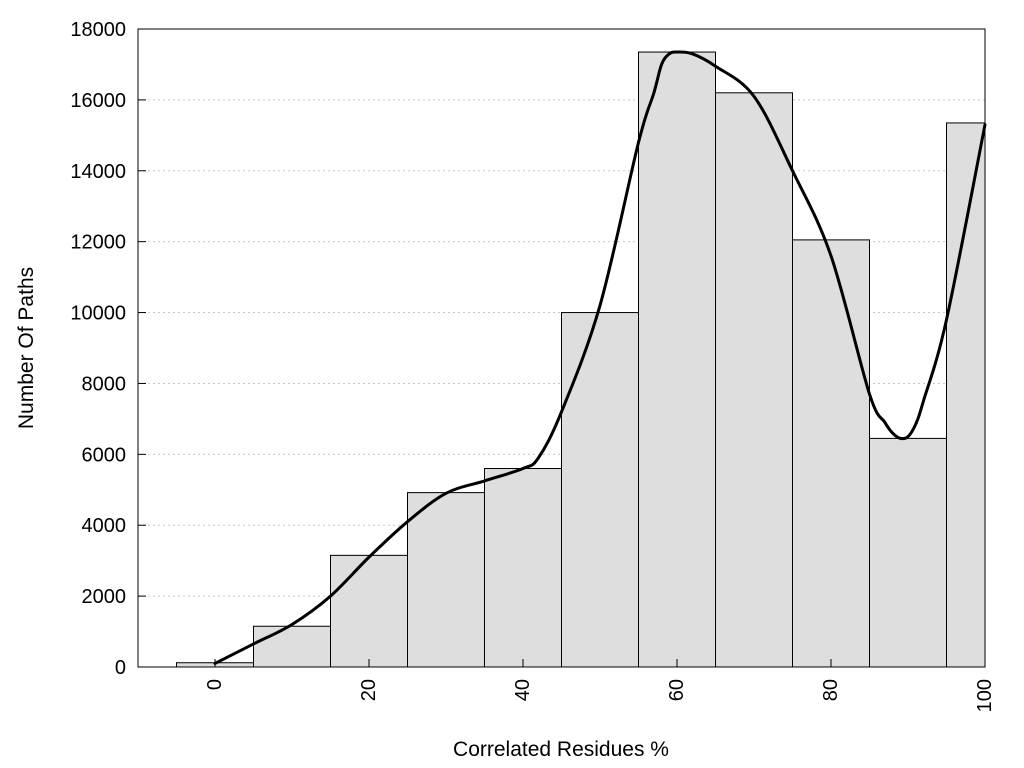  What do you see at coordinates (104, 597) in the screenshot?
I see `y-tick-label: 2000` at bounding box center [104, 597].